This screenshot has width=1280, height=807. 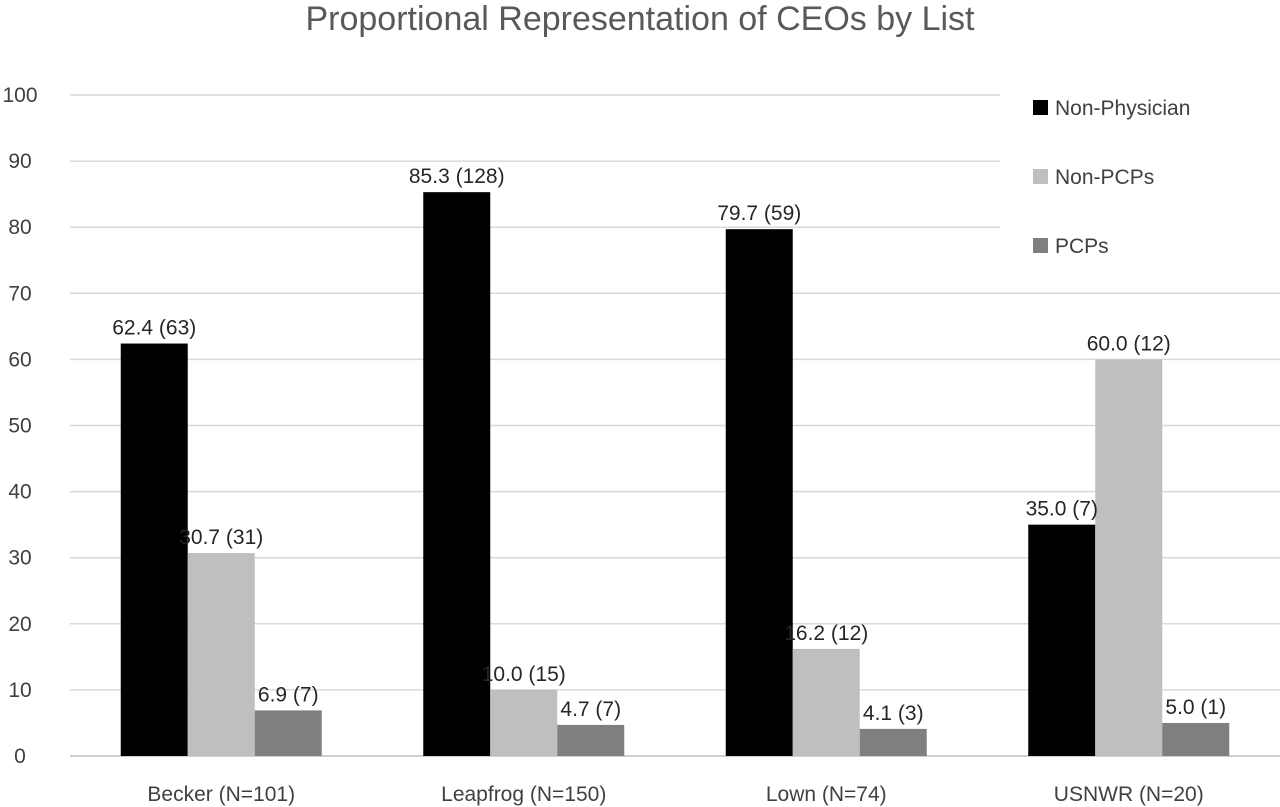 I want to click on data-label: 10.0 (15), so click(x=524, y=674).